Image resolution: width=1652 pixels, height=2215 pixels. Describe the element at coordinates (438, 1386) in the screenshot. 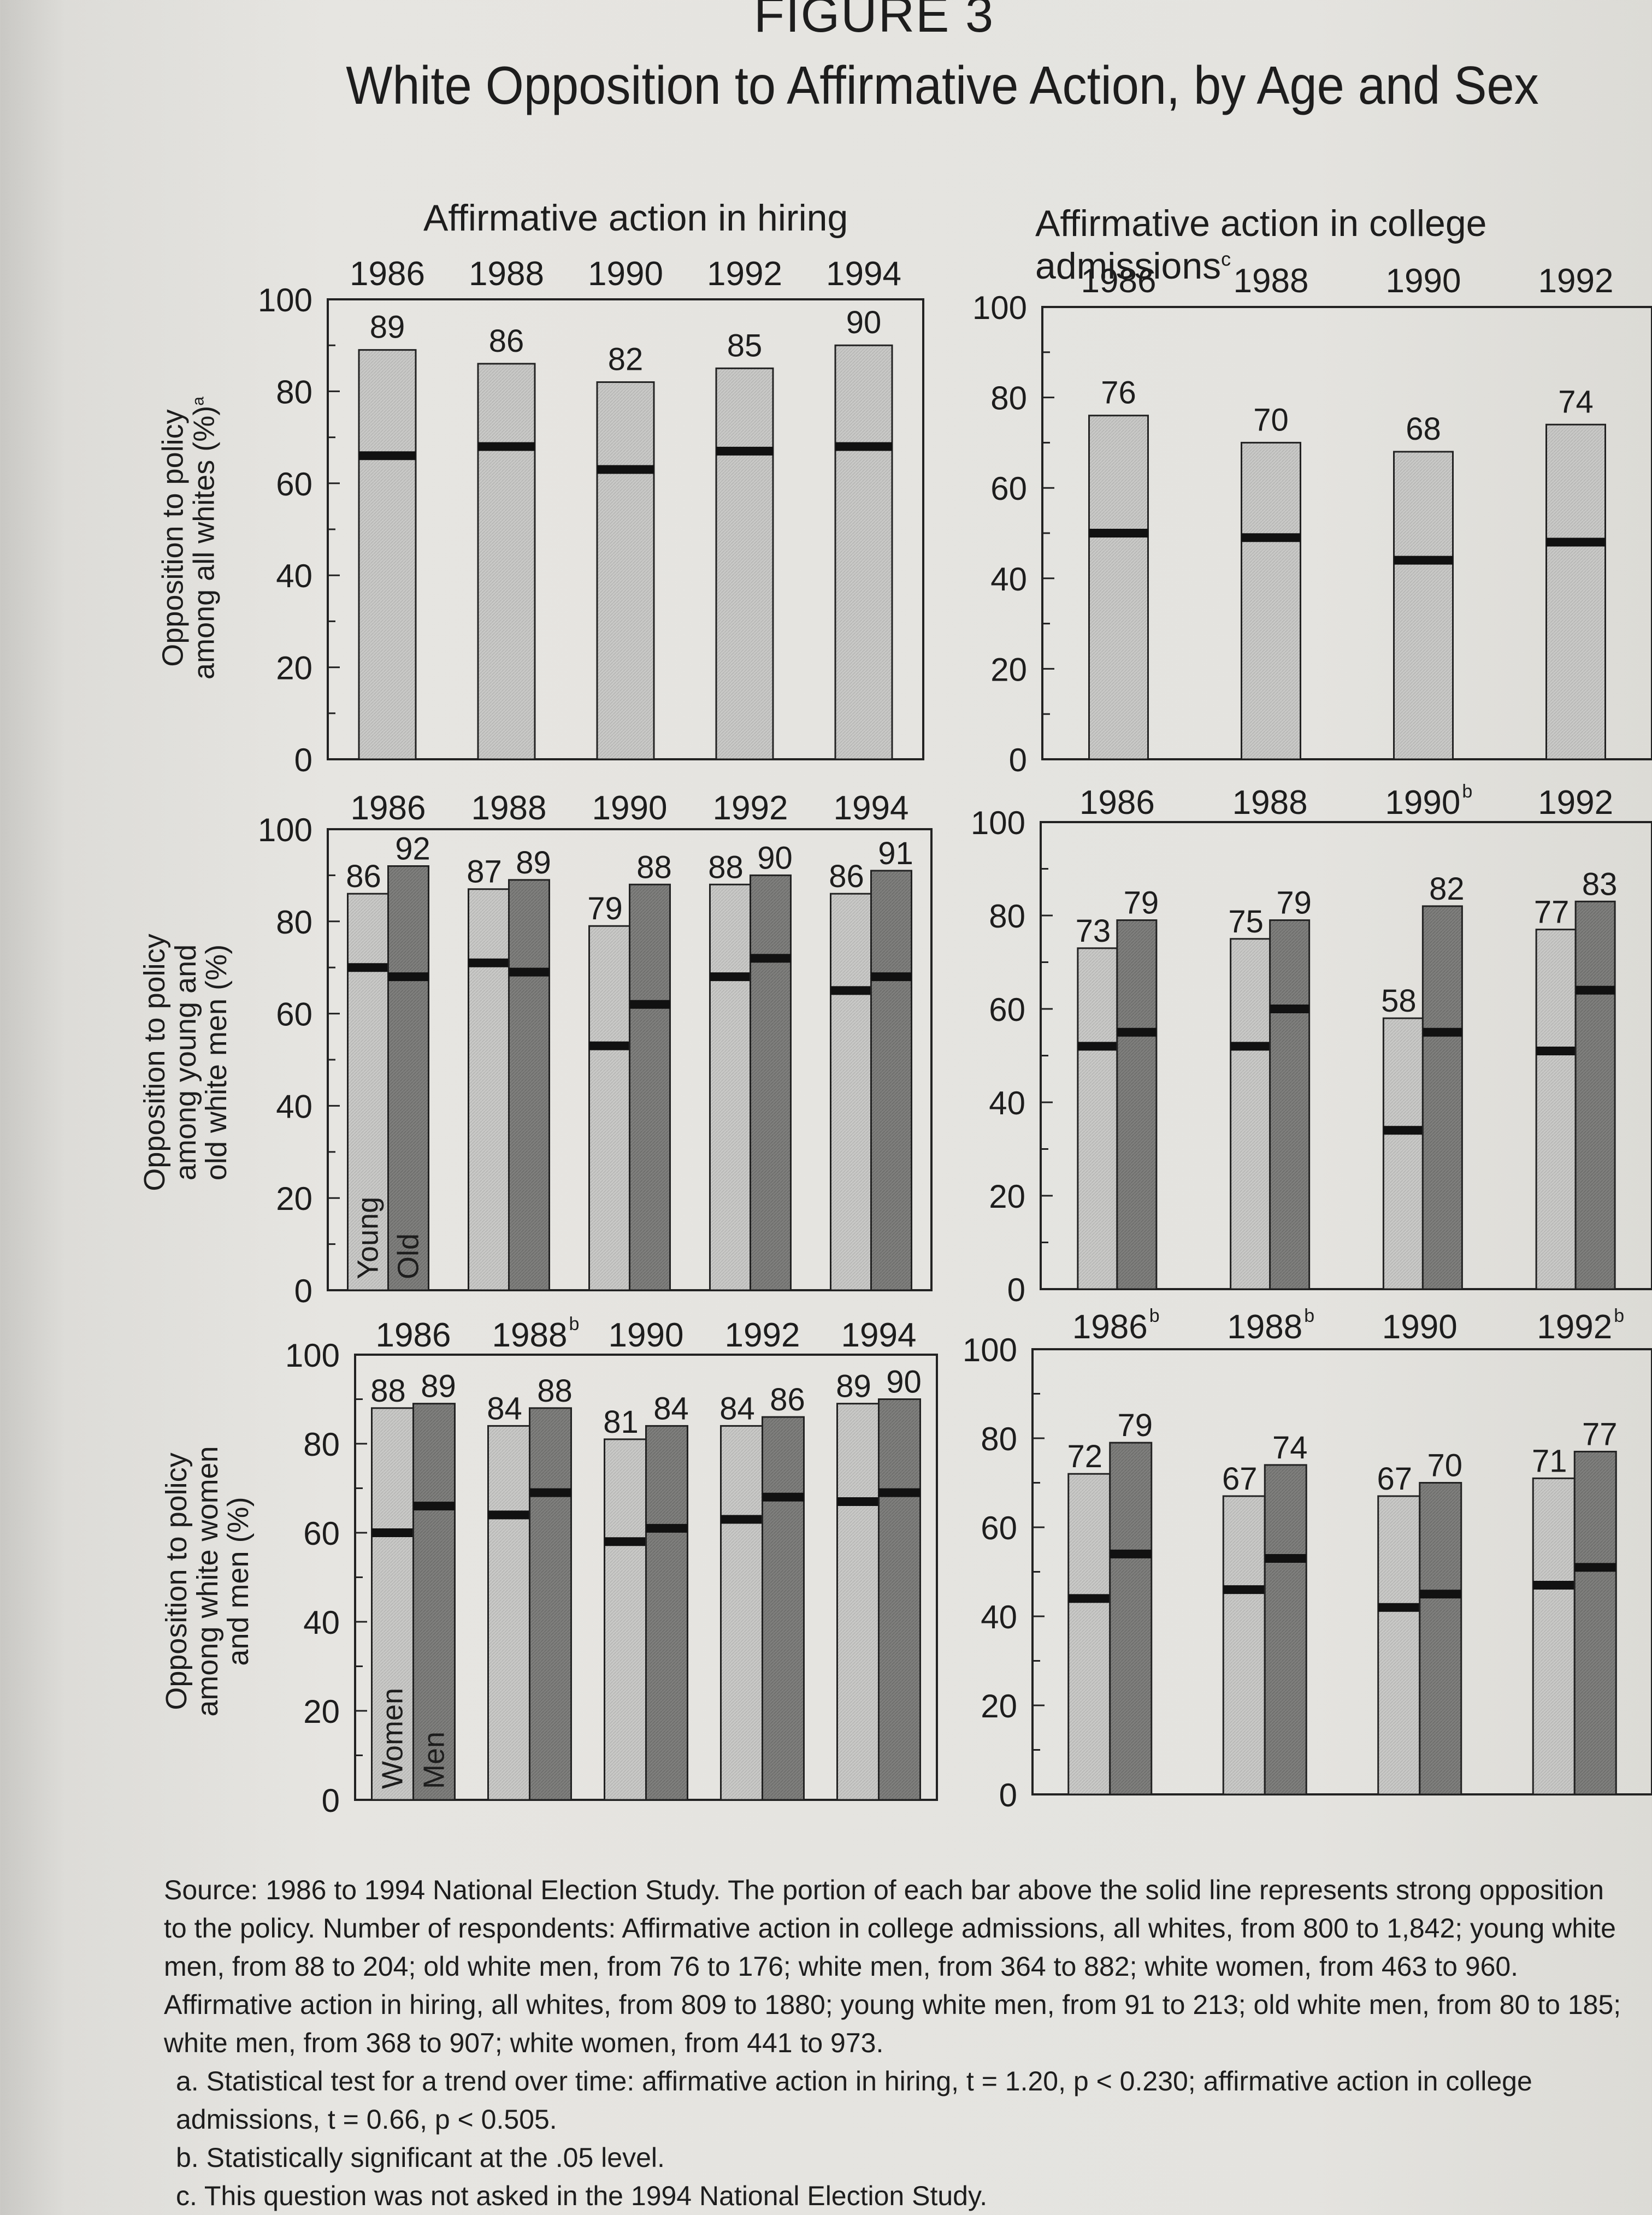

I see `data-label: 89` at that location.